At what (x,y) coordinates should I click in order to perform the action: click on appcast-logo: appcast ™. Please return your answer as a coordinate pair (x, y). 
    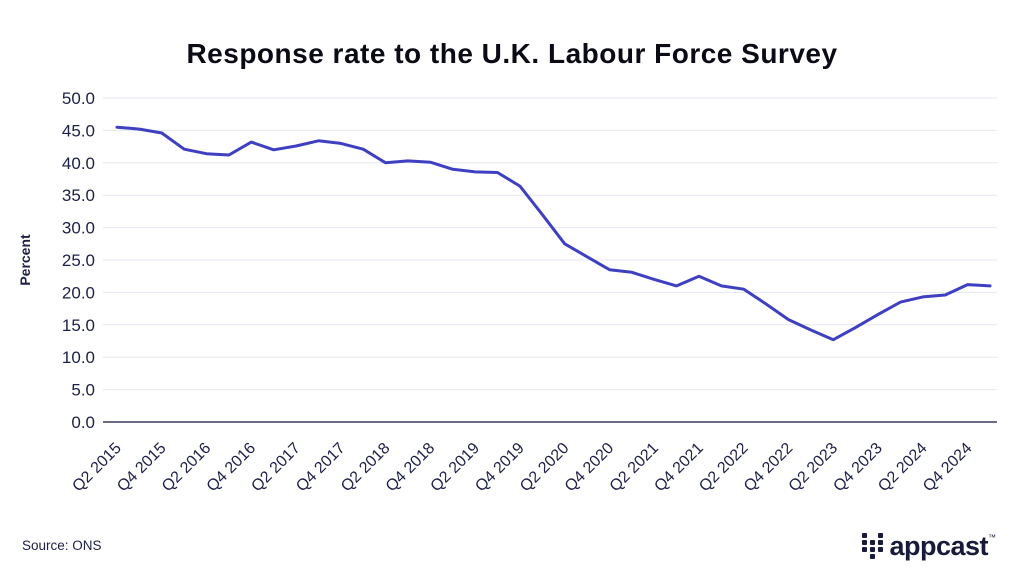
    Looking at the image, I should click on (929, 546).